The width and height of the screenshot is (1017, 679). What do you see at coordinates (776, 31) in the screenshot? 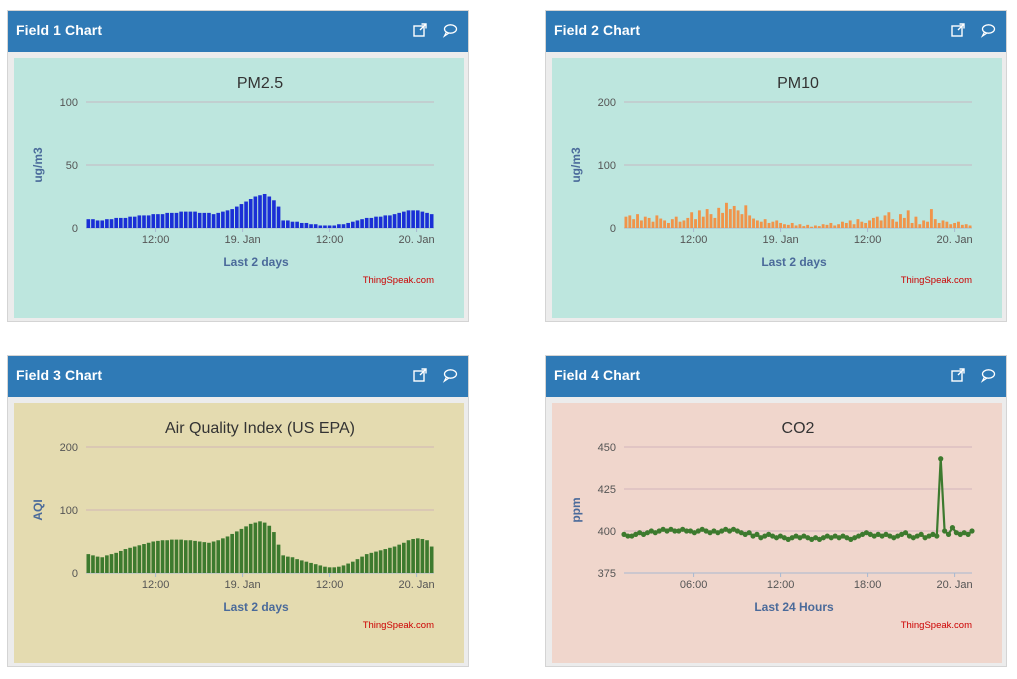
I see `panel-header: Field 2 Chart` at bounding box center [776, 31].